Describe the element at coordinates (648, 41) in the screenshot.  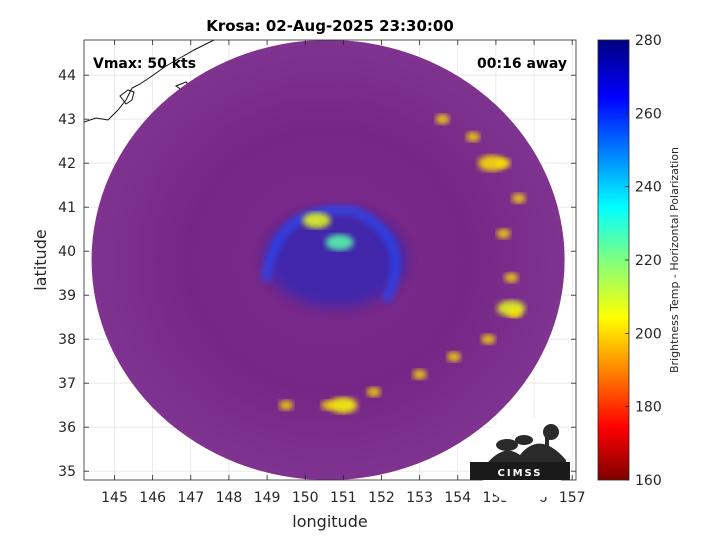
I see `colorbar-tick-label: 280` at that location.